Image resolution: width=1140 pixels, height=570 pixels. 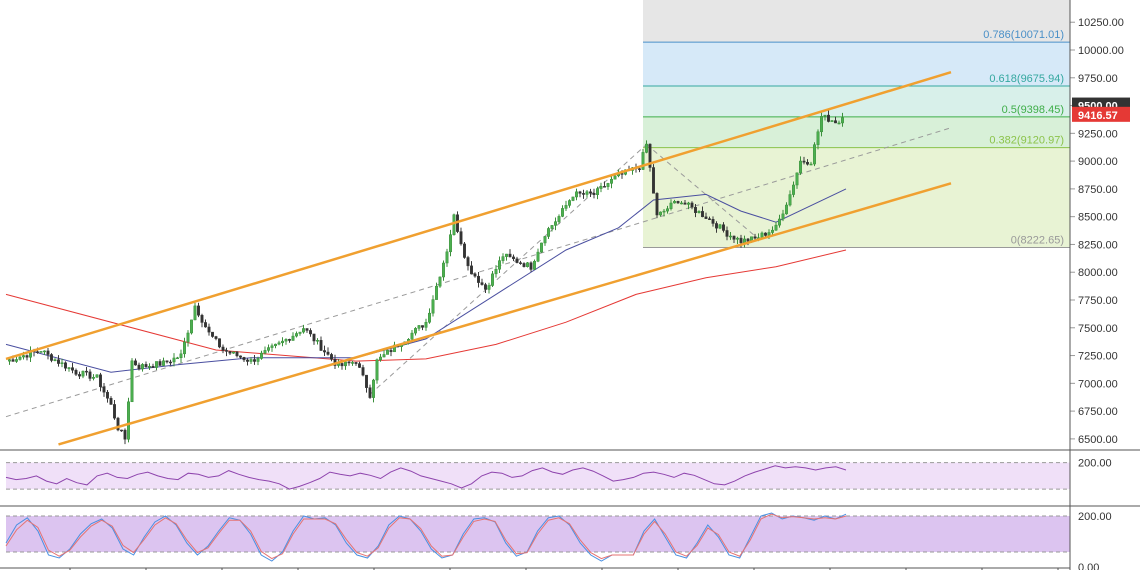 I want to click on y-tick-label: 9000.00, so click(x=1098, y=162).